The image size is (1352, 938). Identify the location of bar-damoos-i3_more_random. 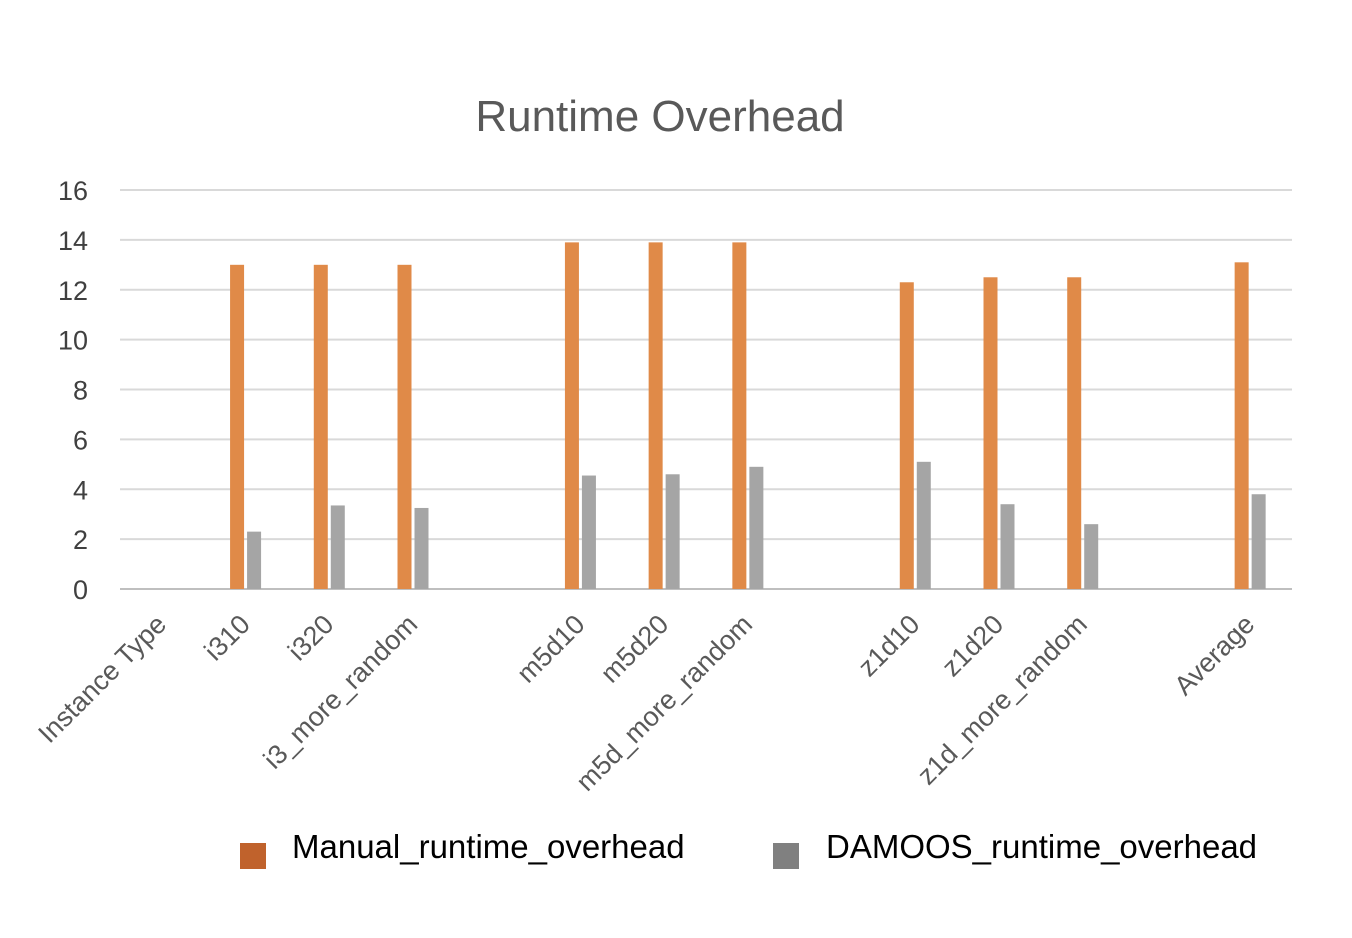
(421, 548).